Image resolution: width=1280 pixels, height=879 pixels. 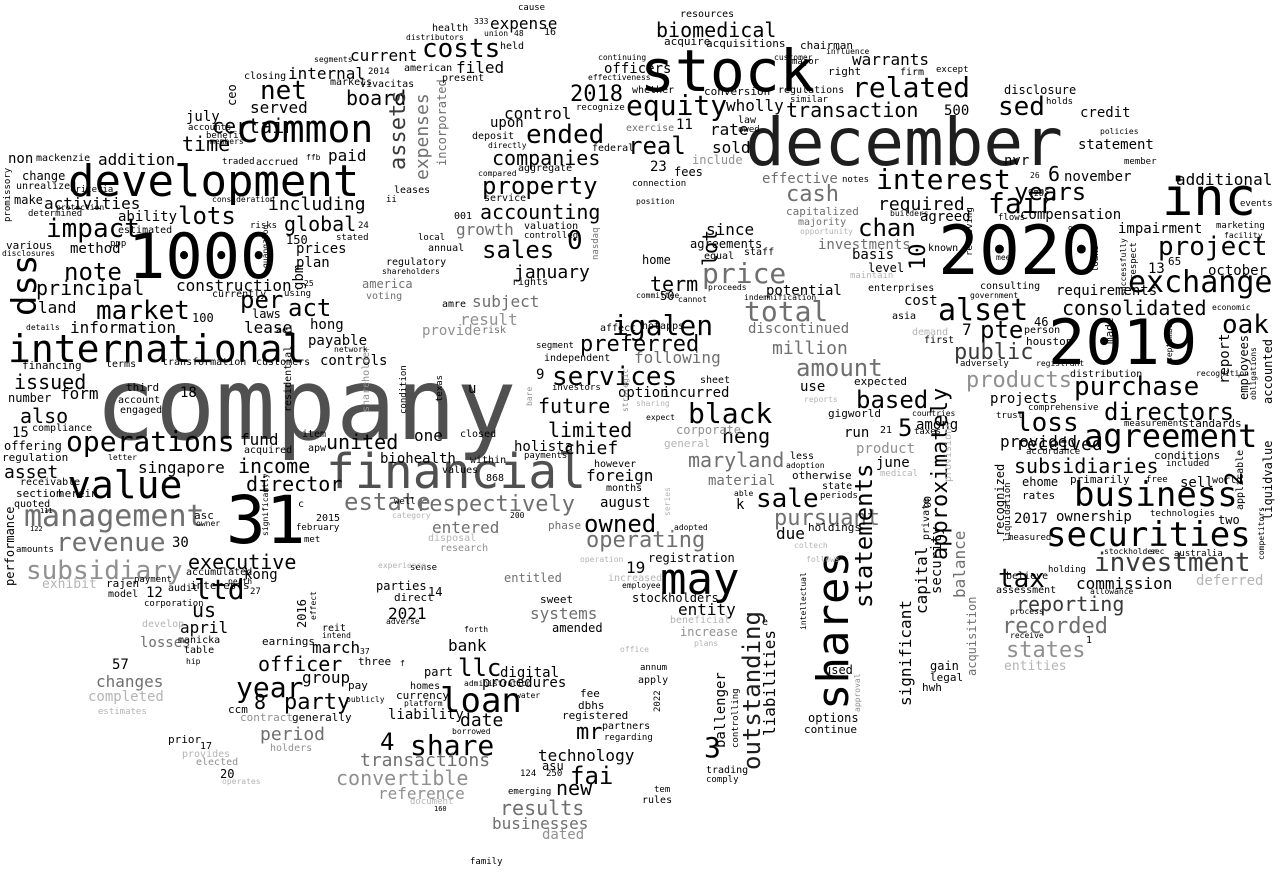 I want to click on word-required: required, so click(x=921, y=204).